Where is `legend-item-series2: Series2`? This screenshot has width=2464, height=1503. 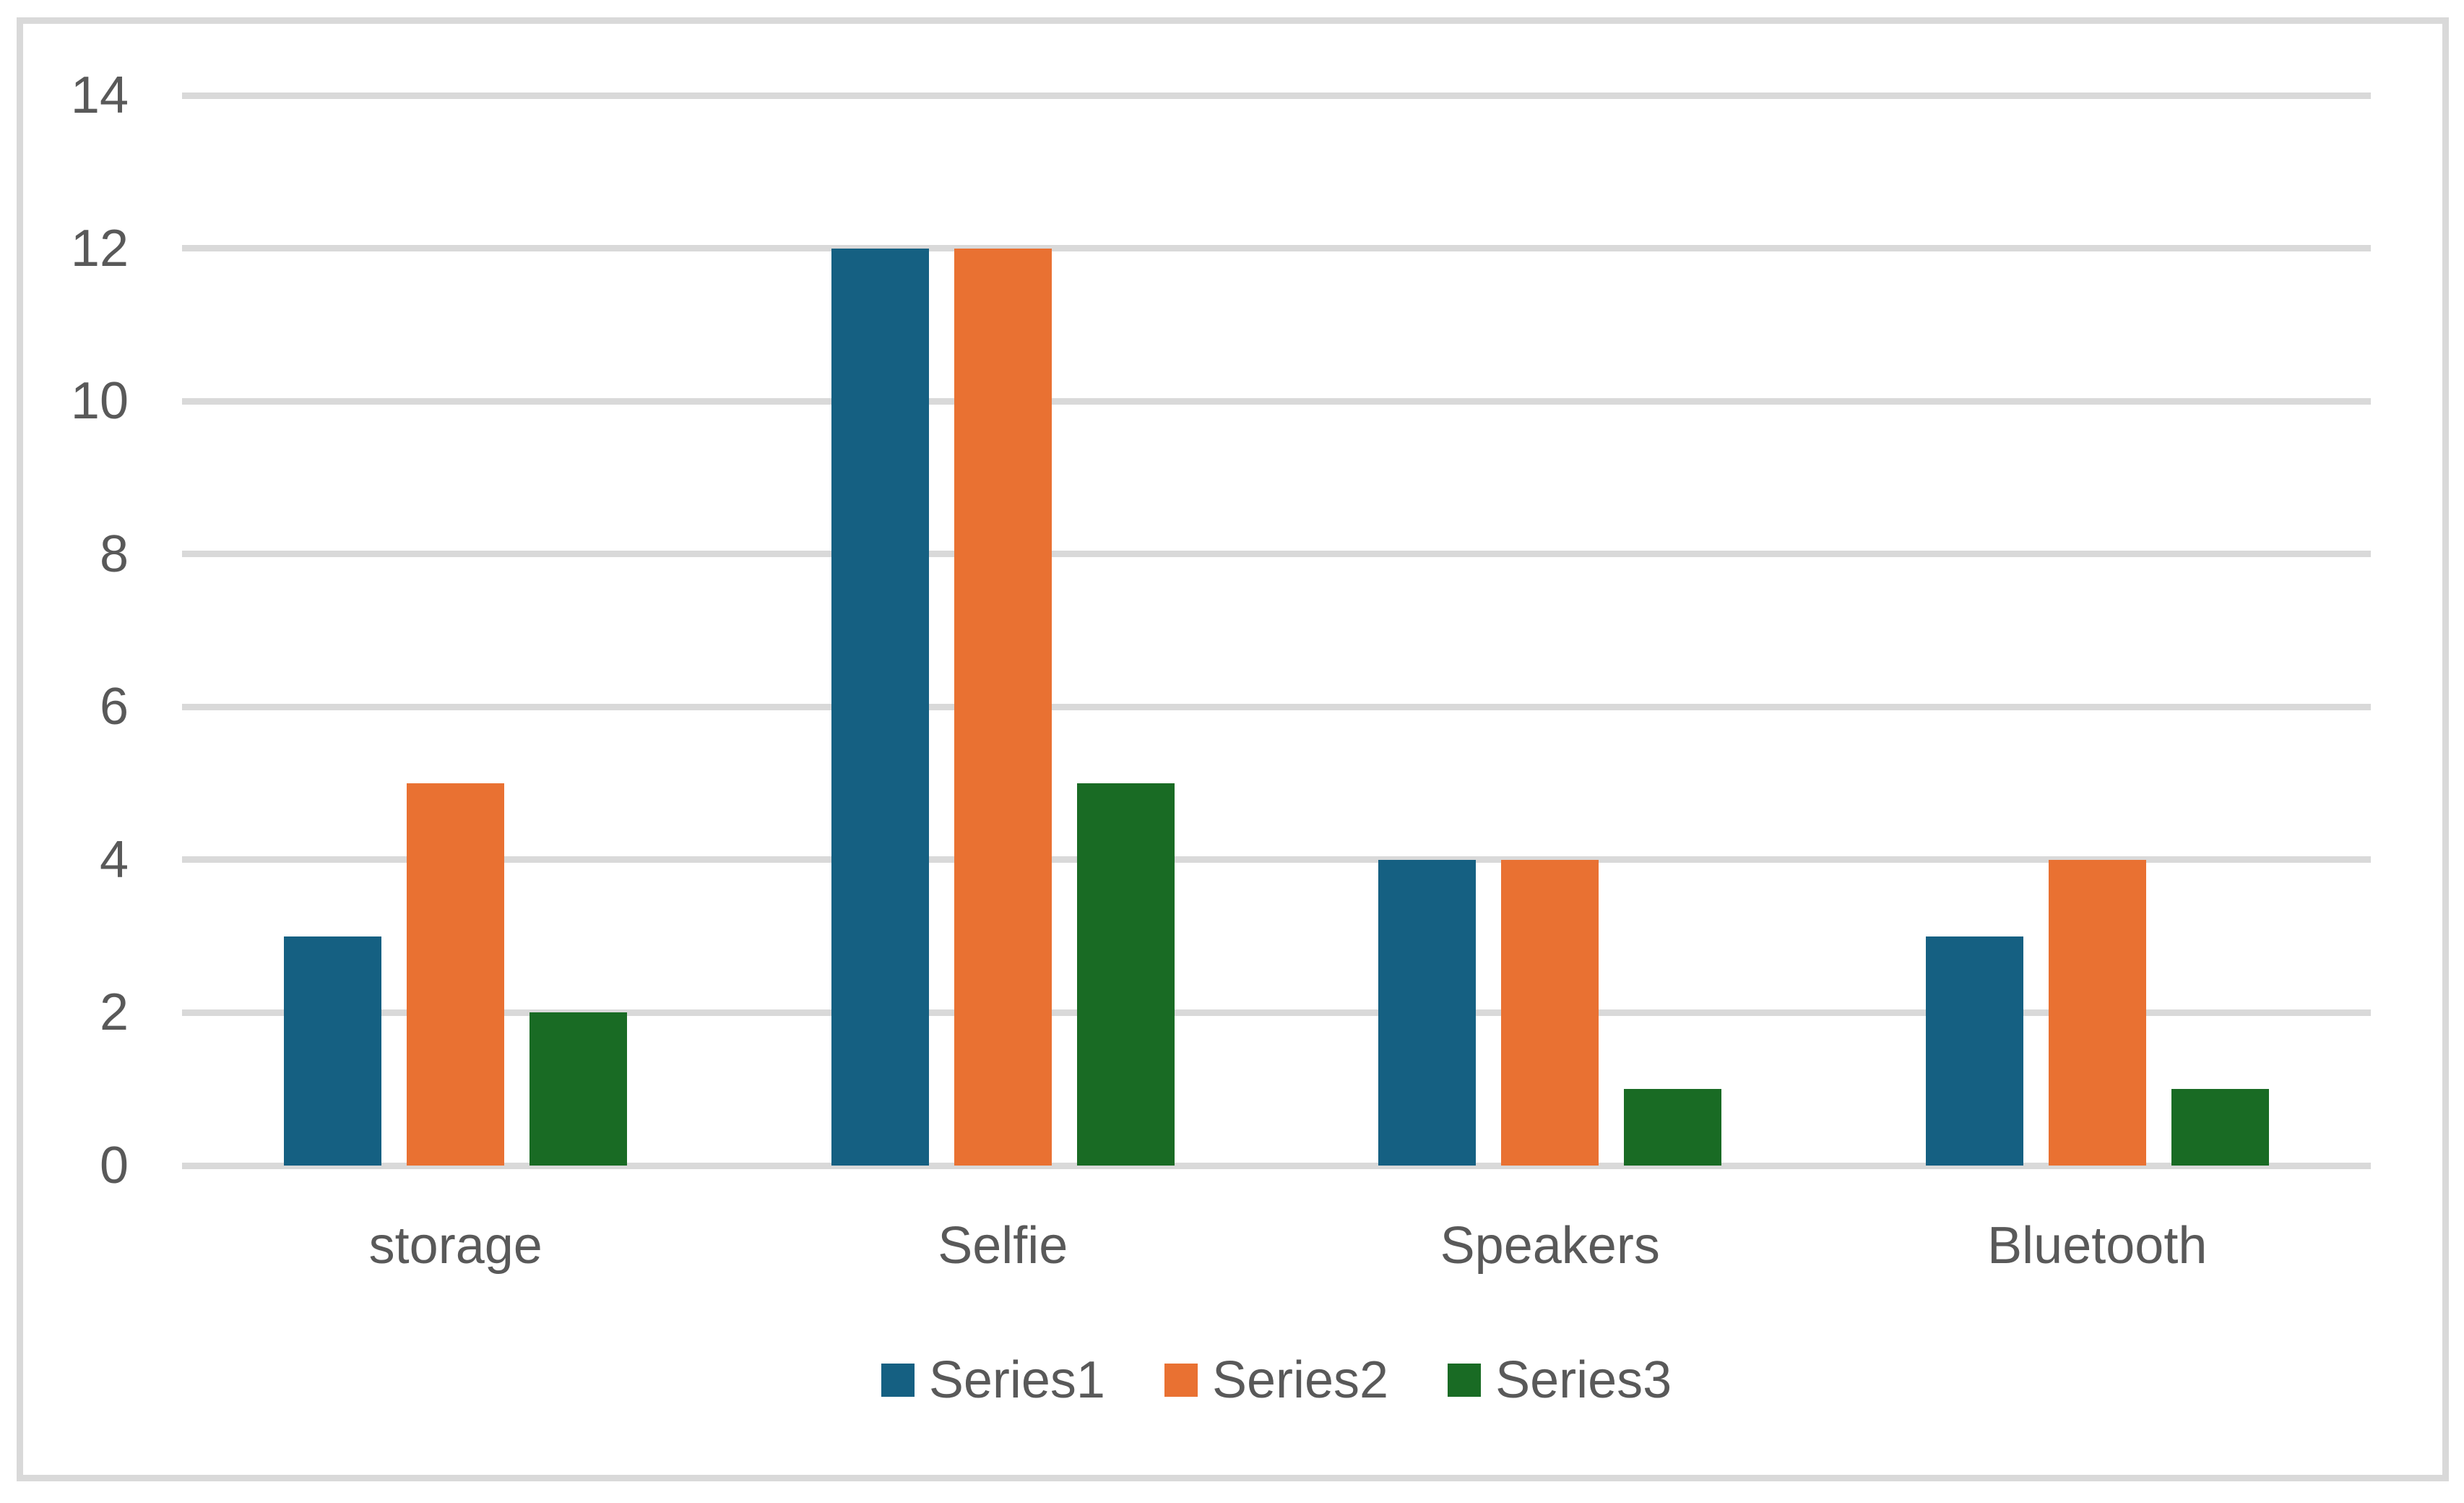
legend-item-series2: Series2 is located at coordinates (1276, 1380).